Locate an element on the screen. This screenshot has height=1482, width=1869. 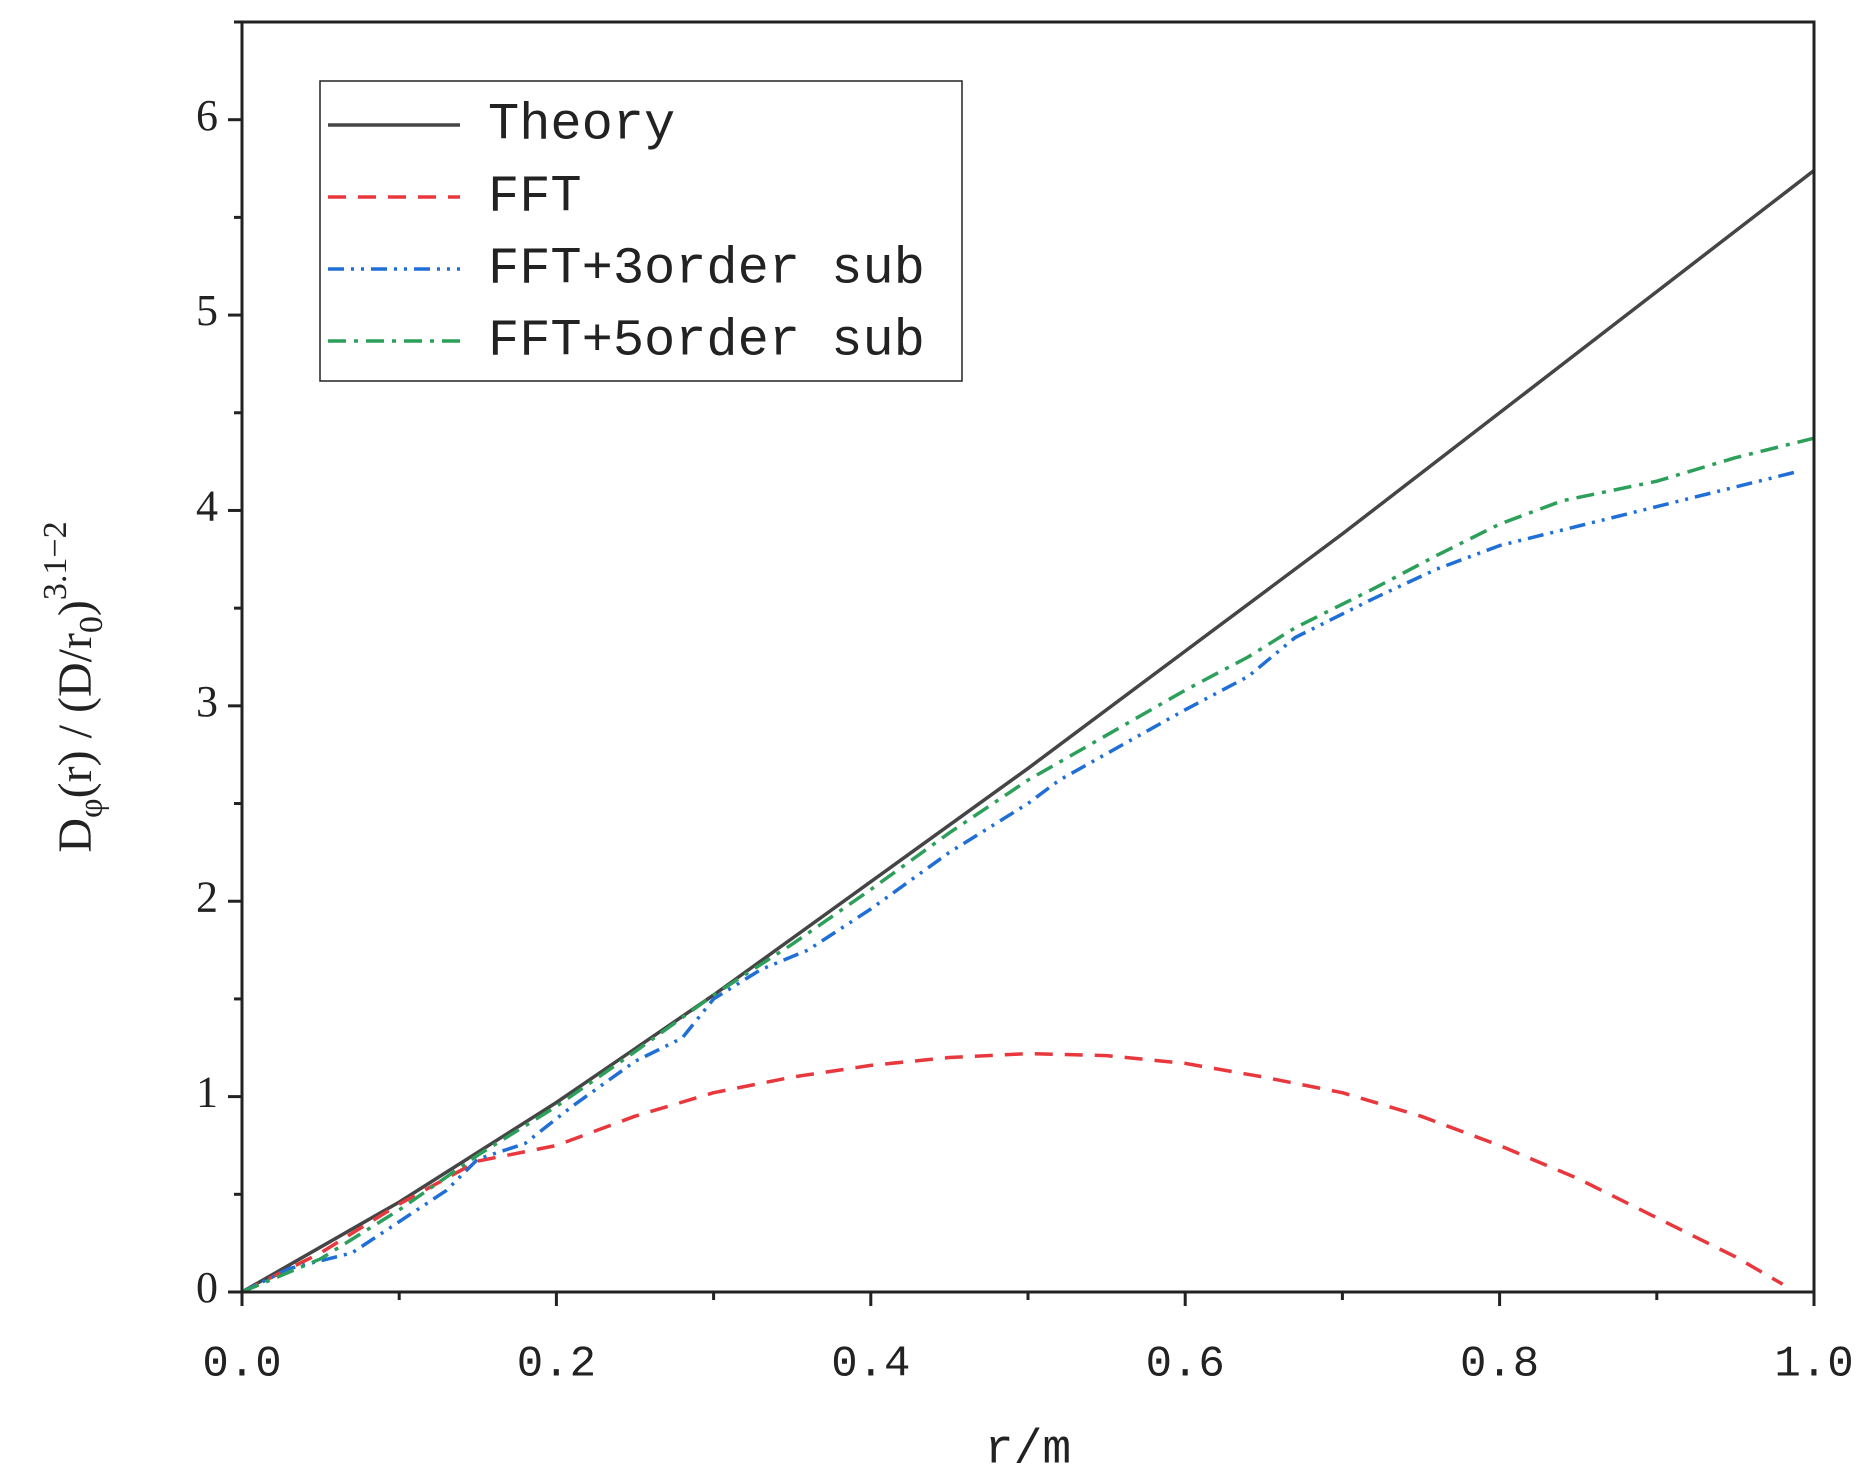
legend-label: FFT+3order sub is located at coordinates (706, 269).